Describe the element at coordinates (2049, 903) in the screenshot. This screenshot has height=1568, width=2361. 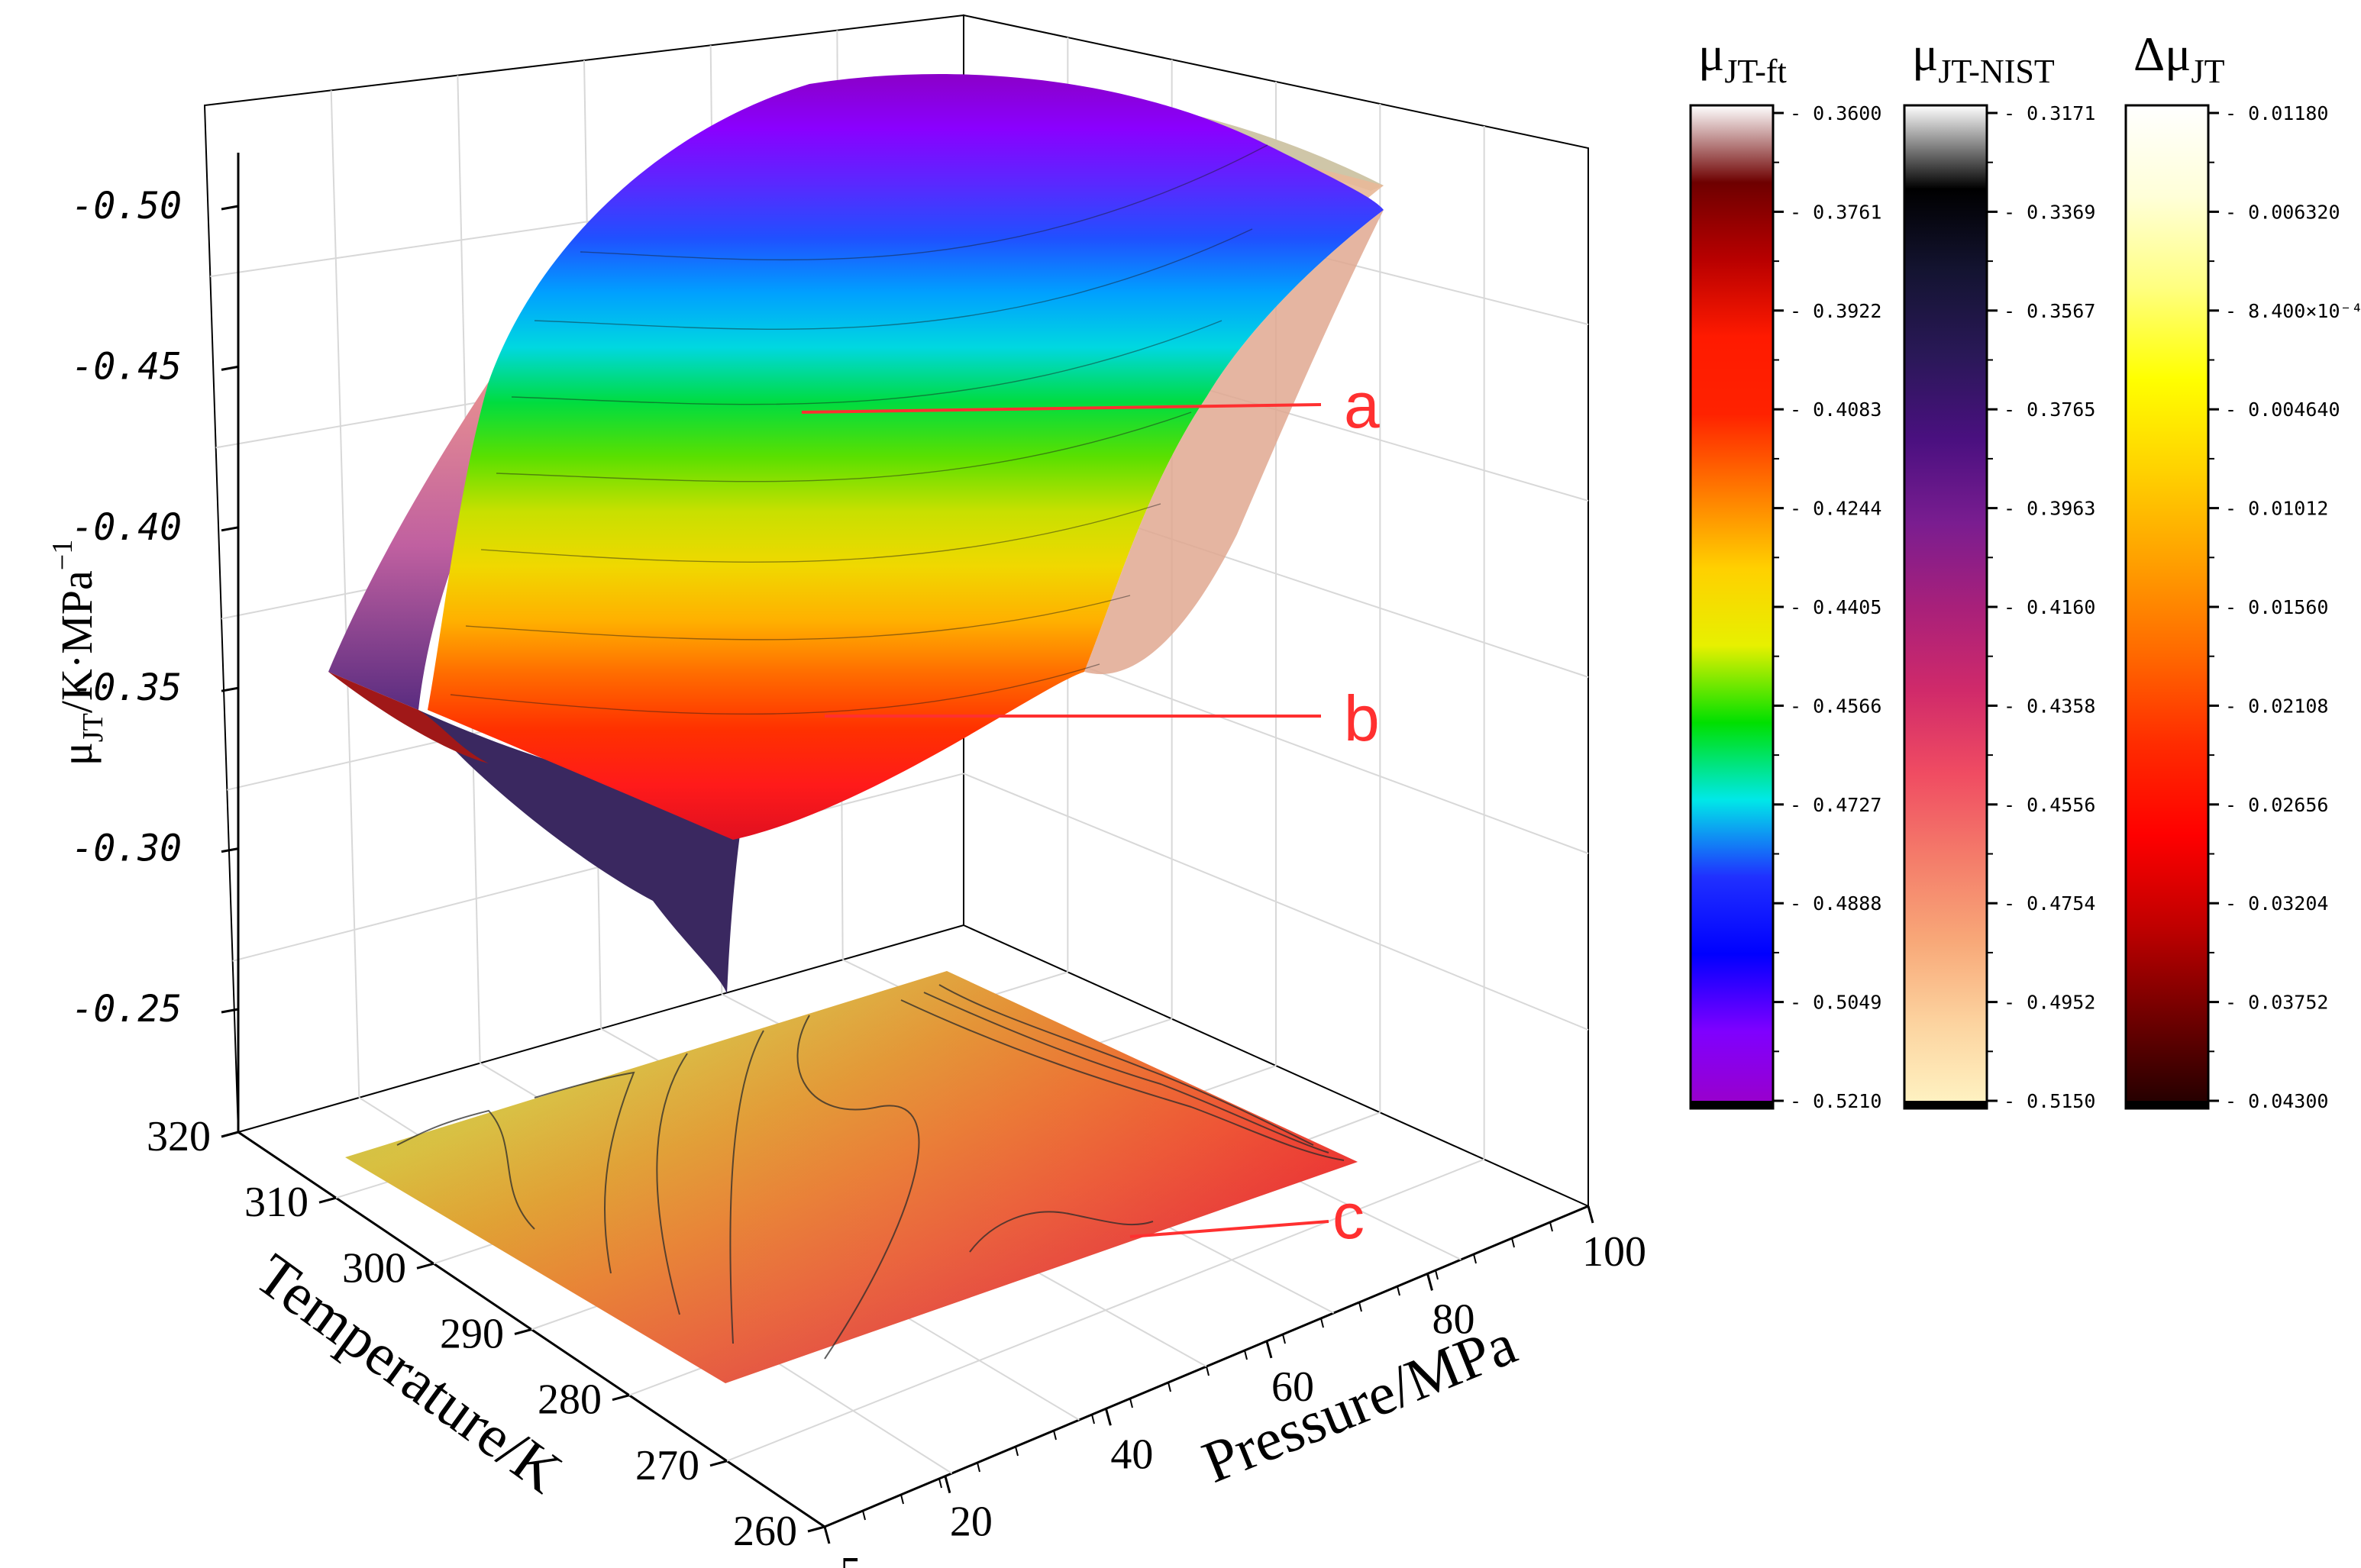
I see `colorbar-tick-label: - 0.4754` at that location.